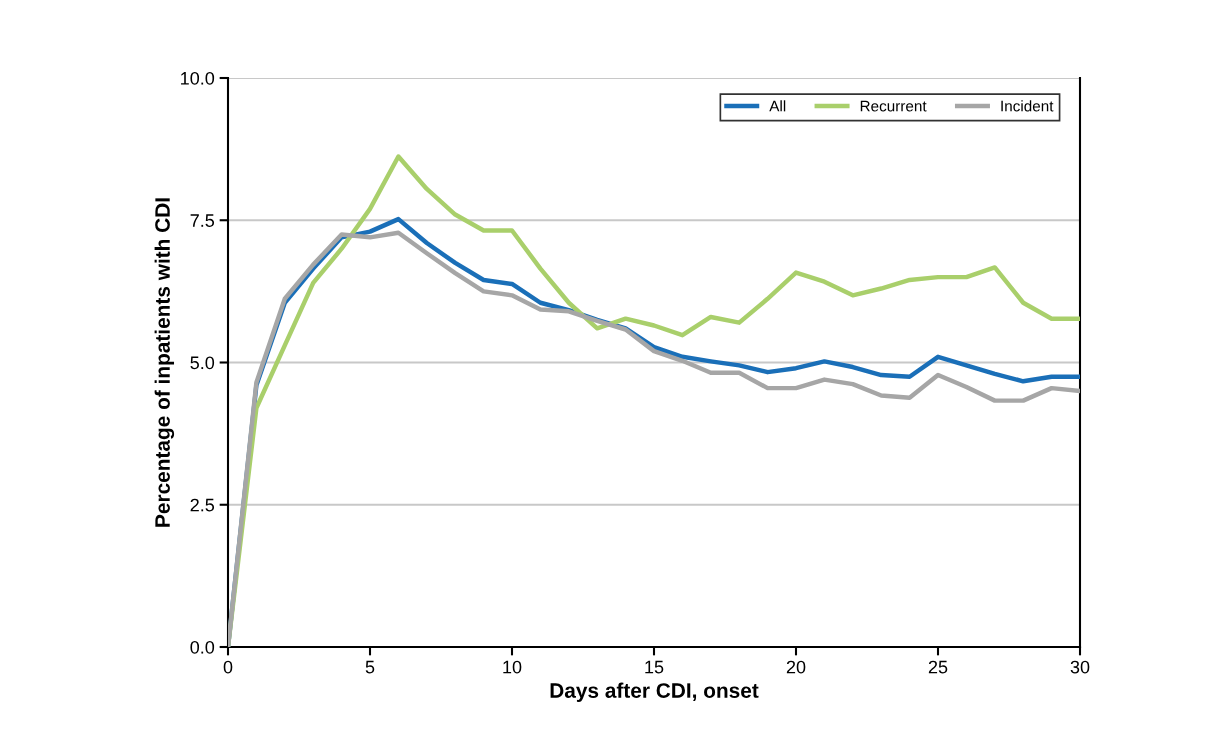  What do you see at coordinates (202, 363) in the screenshot?
I see `y-tick-label: 5.0` at bounding box center [202, 363].